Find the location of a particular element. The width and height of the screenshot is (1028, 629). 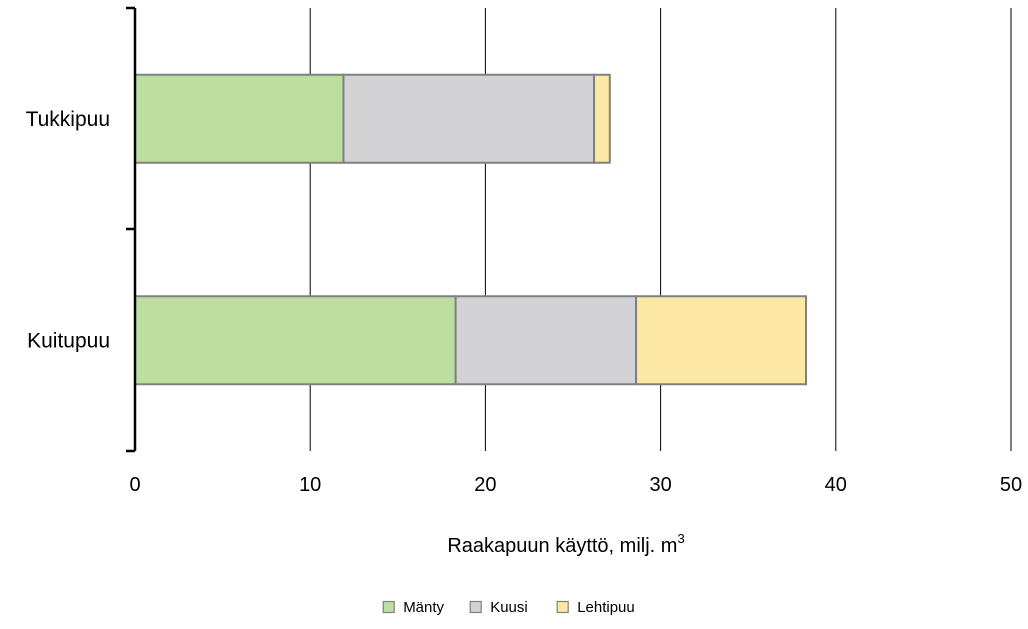

x-tick-labels: 0 10 20 30 40 50 is located at coordinates (575, 485).